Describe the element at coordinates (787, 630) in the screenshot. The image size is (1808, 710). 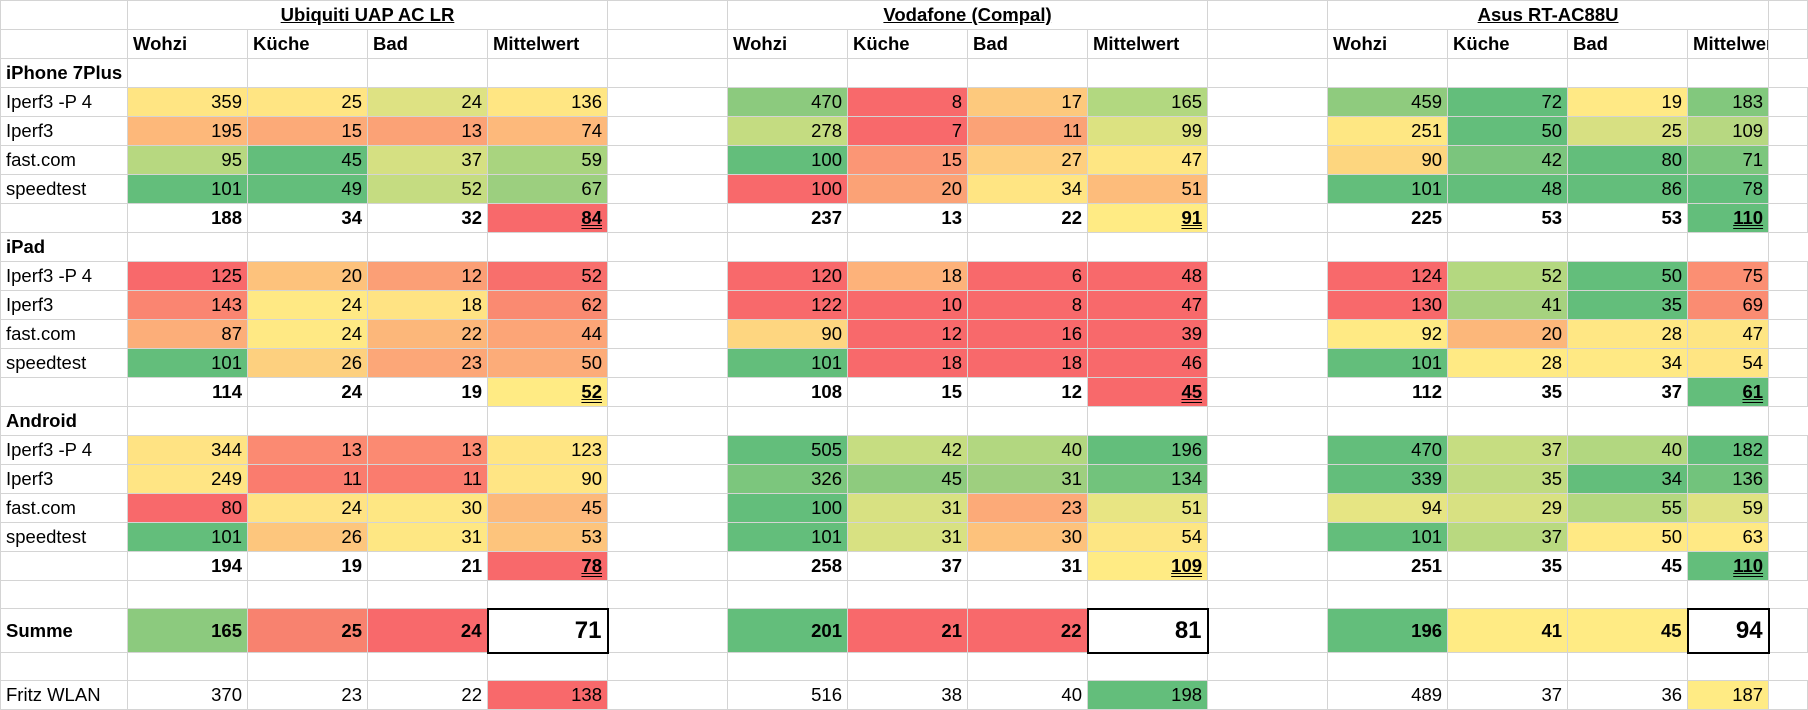
I see `summe-cell: 201` at that location.